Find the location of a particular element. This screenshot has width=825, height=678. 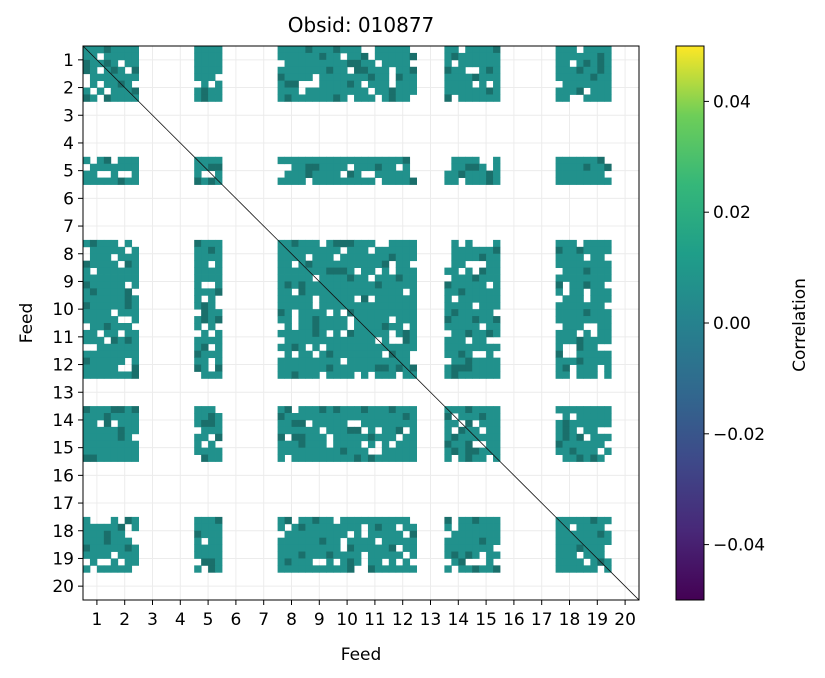

colorbar-ticks: 0.040.020.00−0.02−0.04 is located at coordinates (734, 324).